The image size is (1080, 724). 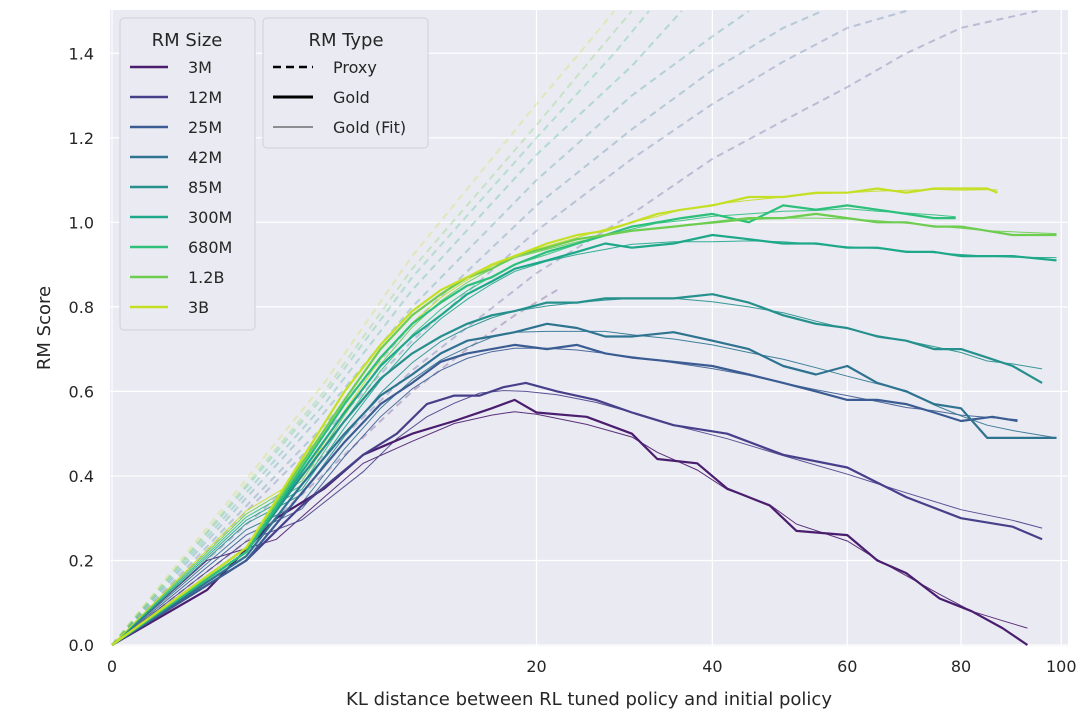 I want to click on y-axis-label: RM Score, so click(x=44, y=328).